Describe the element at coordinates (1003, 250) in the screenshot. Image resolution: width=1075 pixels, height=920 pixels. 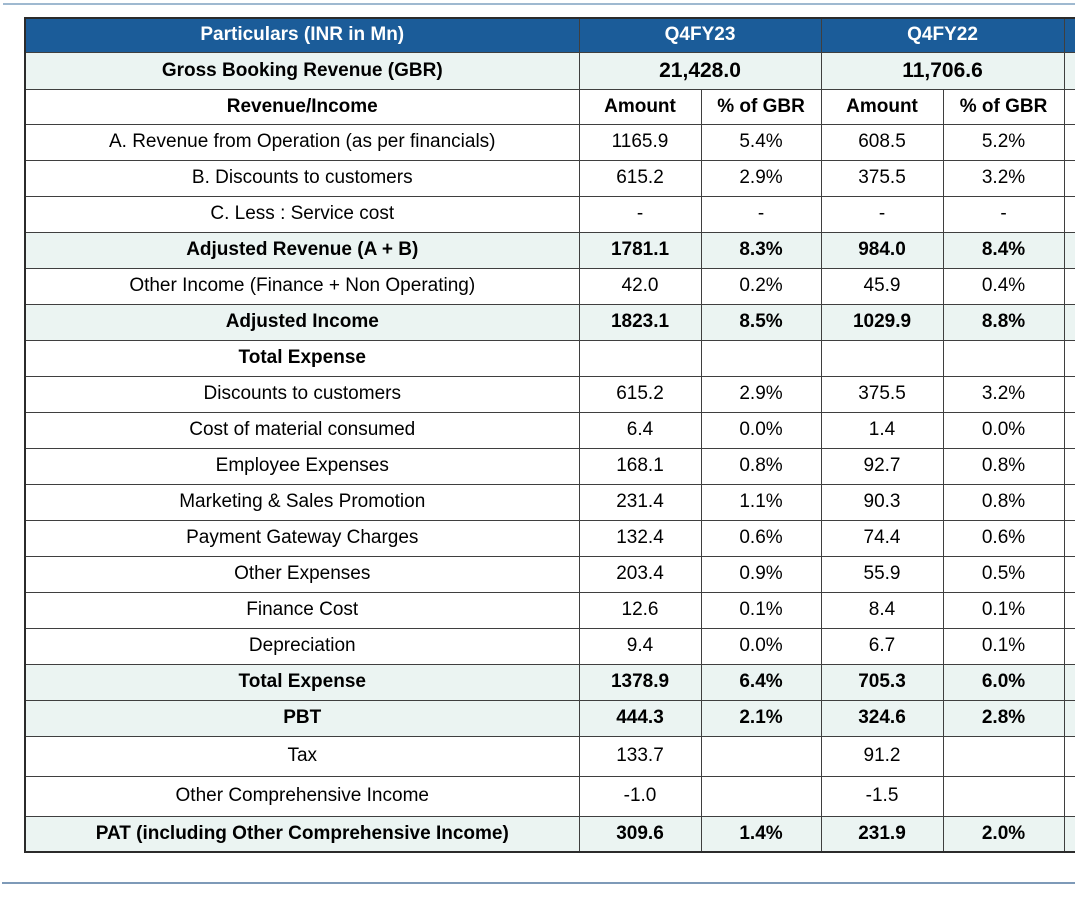
I see `pct-value-cell: 8.4%` at that location.